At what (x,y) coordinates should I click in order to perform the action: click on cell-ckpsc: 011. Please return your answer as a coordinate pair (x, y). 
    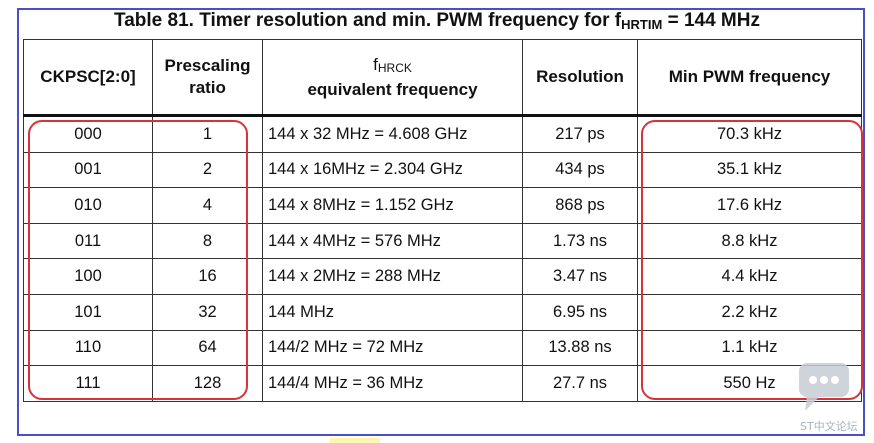
    Looking at the image, I should click on (88, 241).